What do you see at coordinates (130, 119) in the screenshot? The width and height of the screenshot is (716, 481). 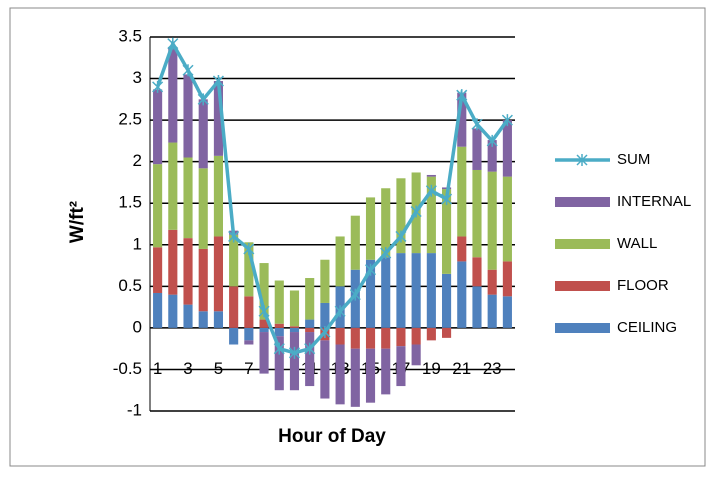 I see `y-tick-label: 2.5` at bounding box center [130, 119].